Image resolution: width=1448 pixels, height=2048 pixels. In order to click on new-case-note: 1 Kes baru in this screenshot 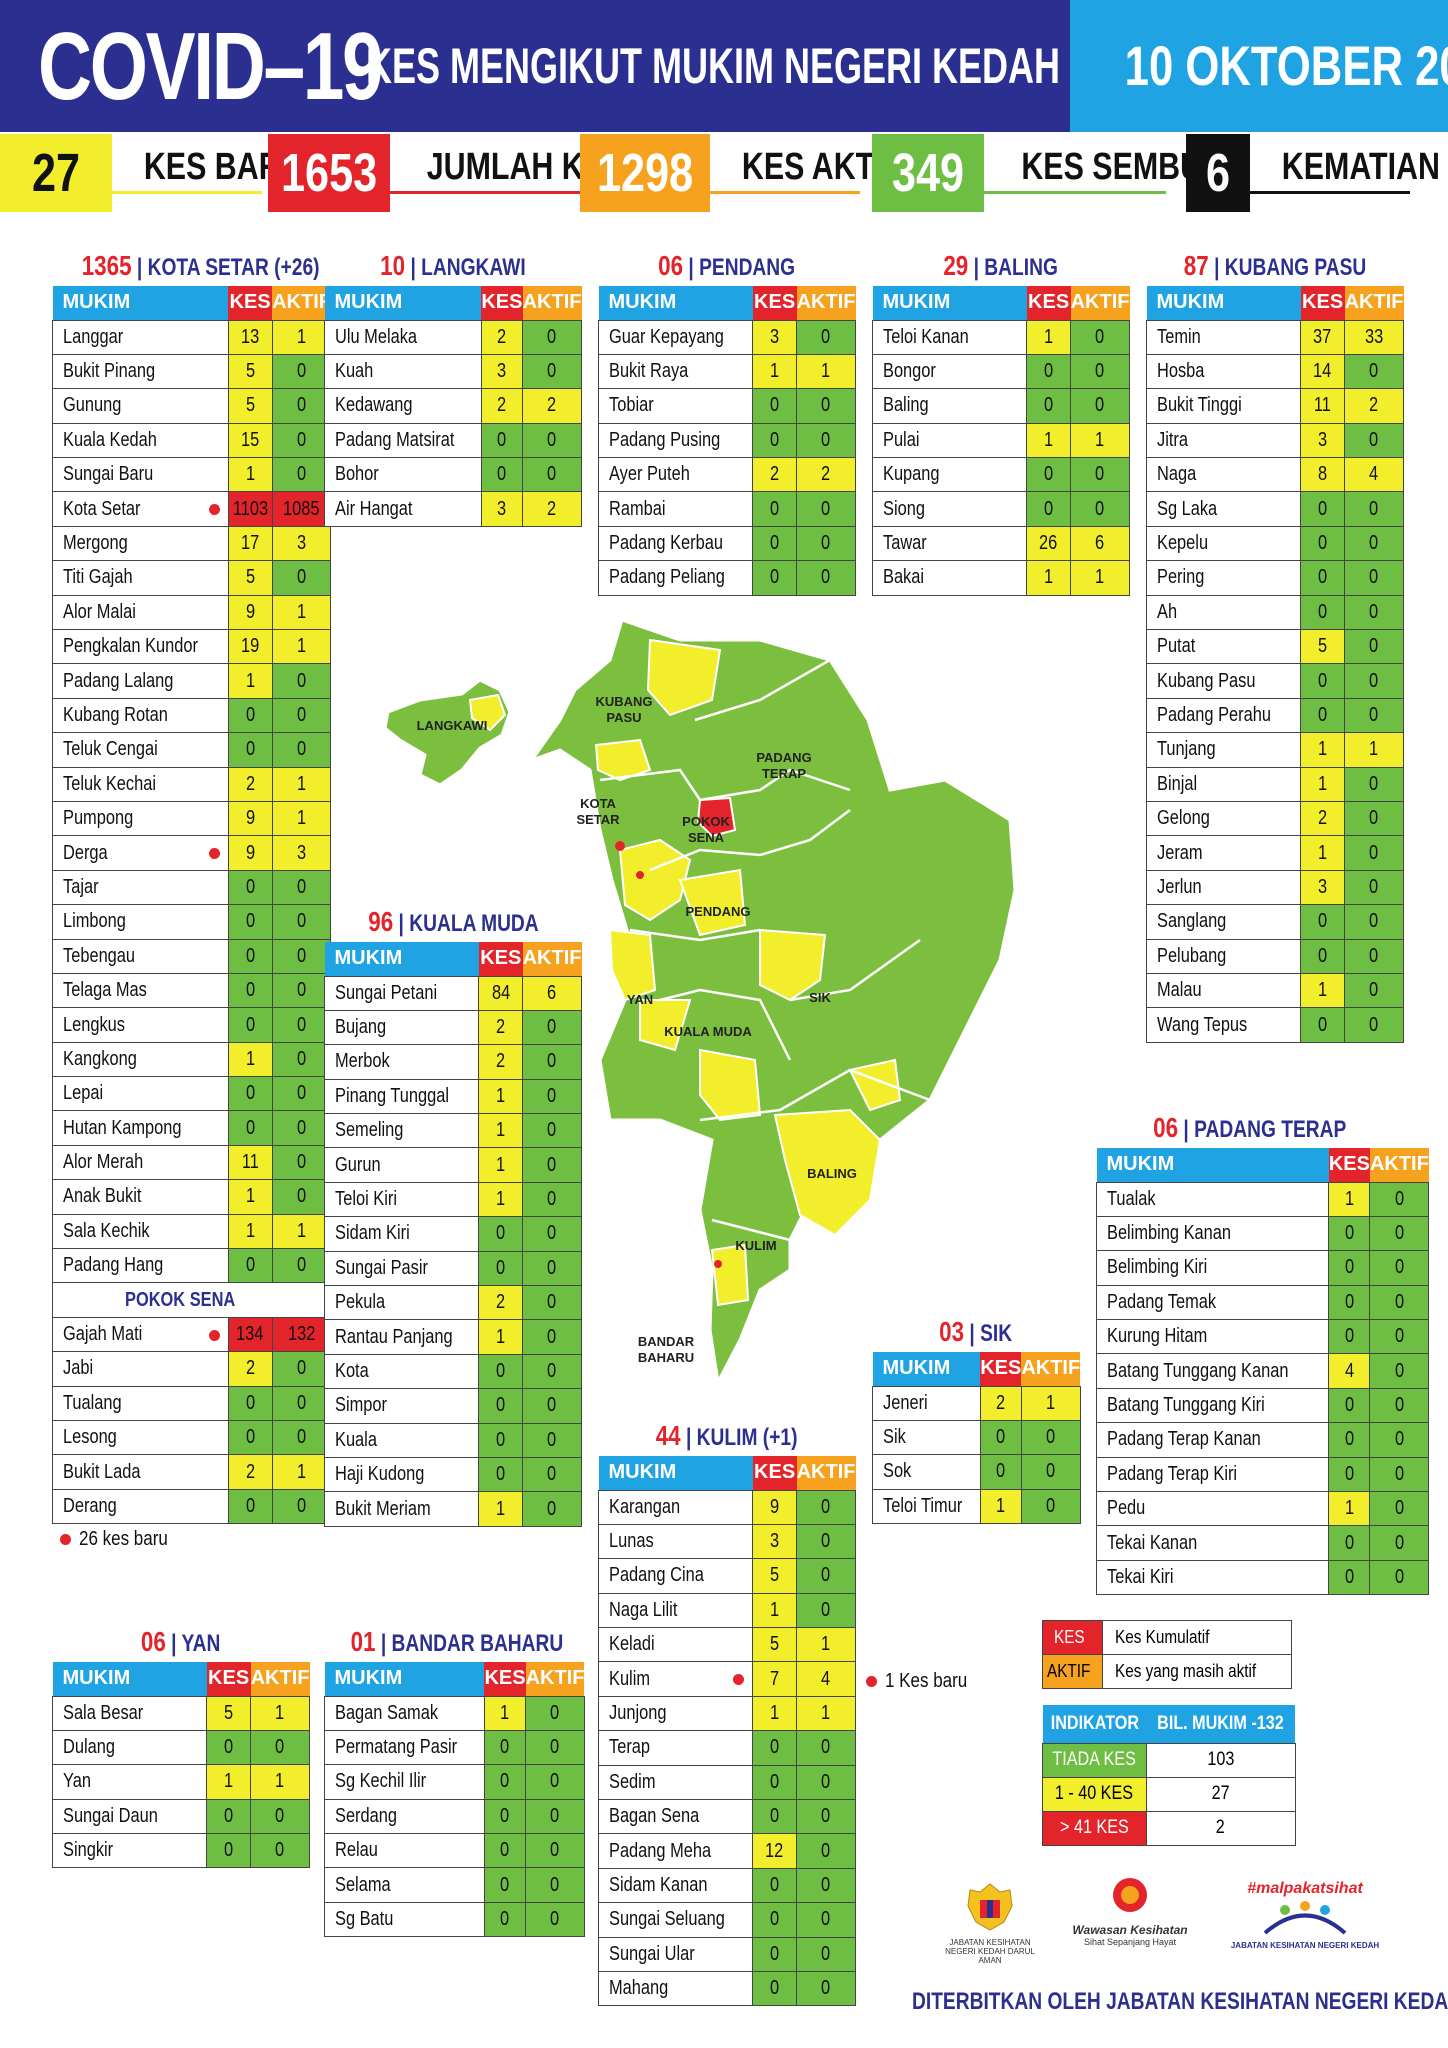, I will do `click(924, 1681)`.